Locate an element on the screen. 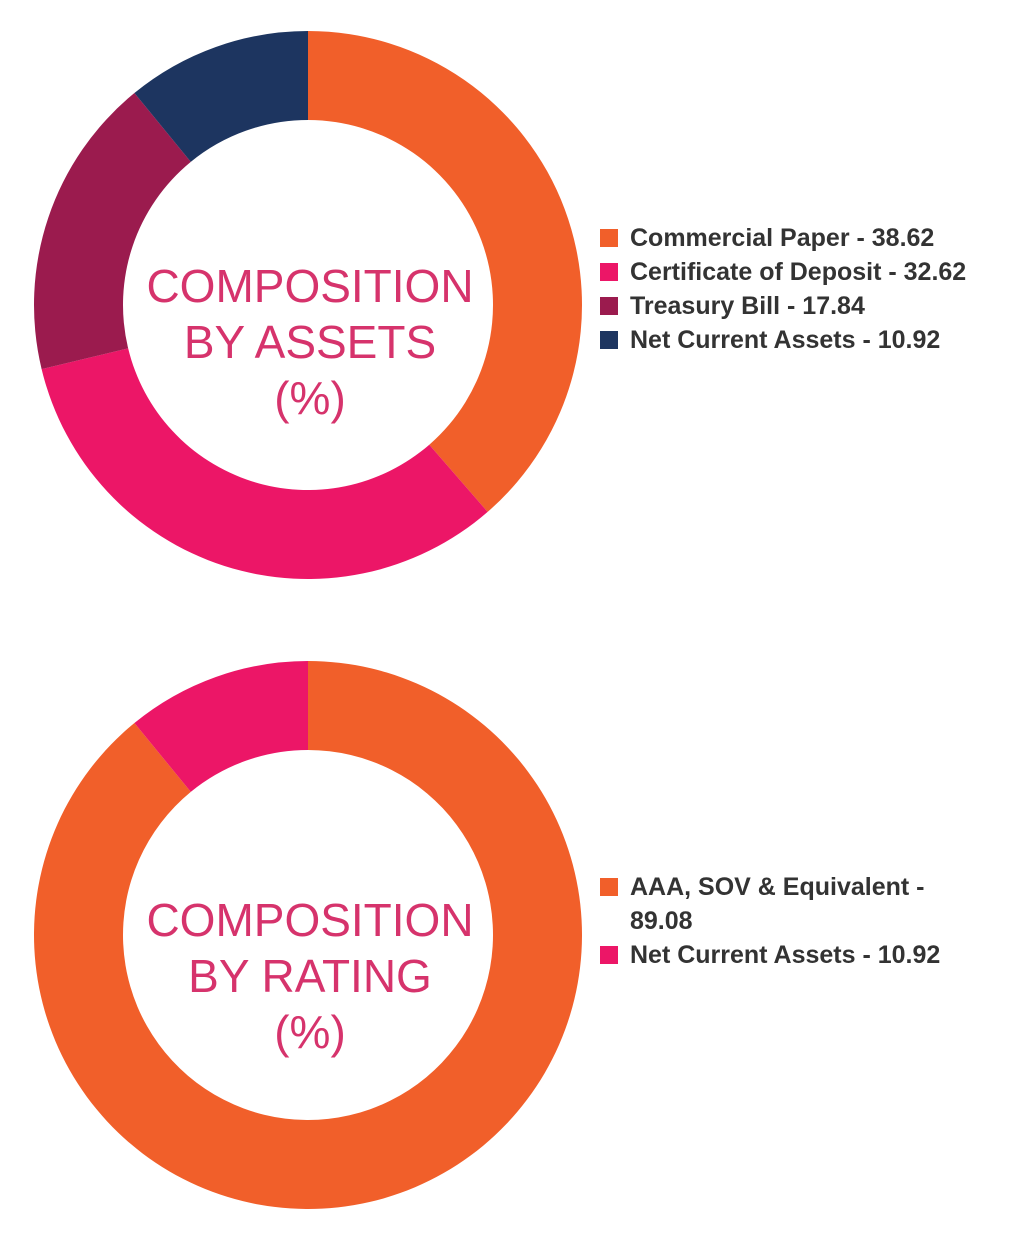  legend-label: AAA, SOV & Equivalent - 89.08 is located at coordinates (777, 904).